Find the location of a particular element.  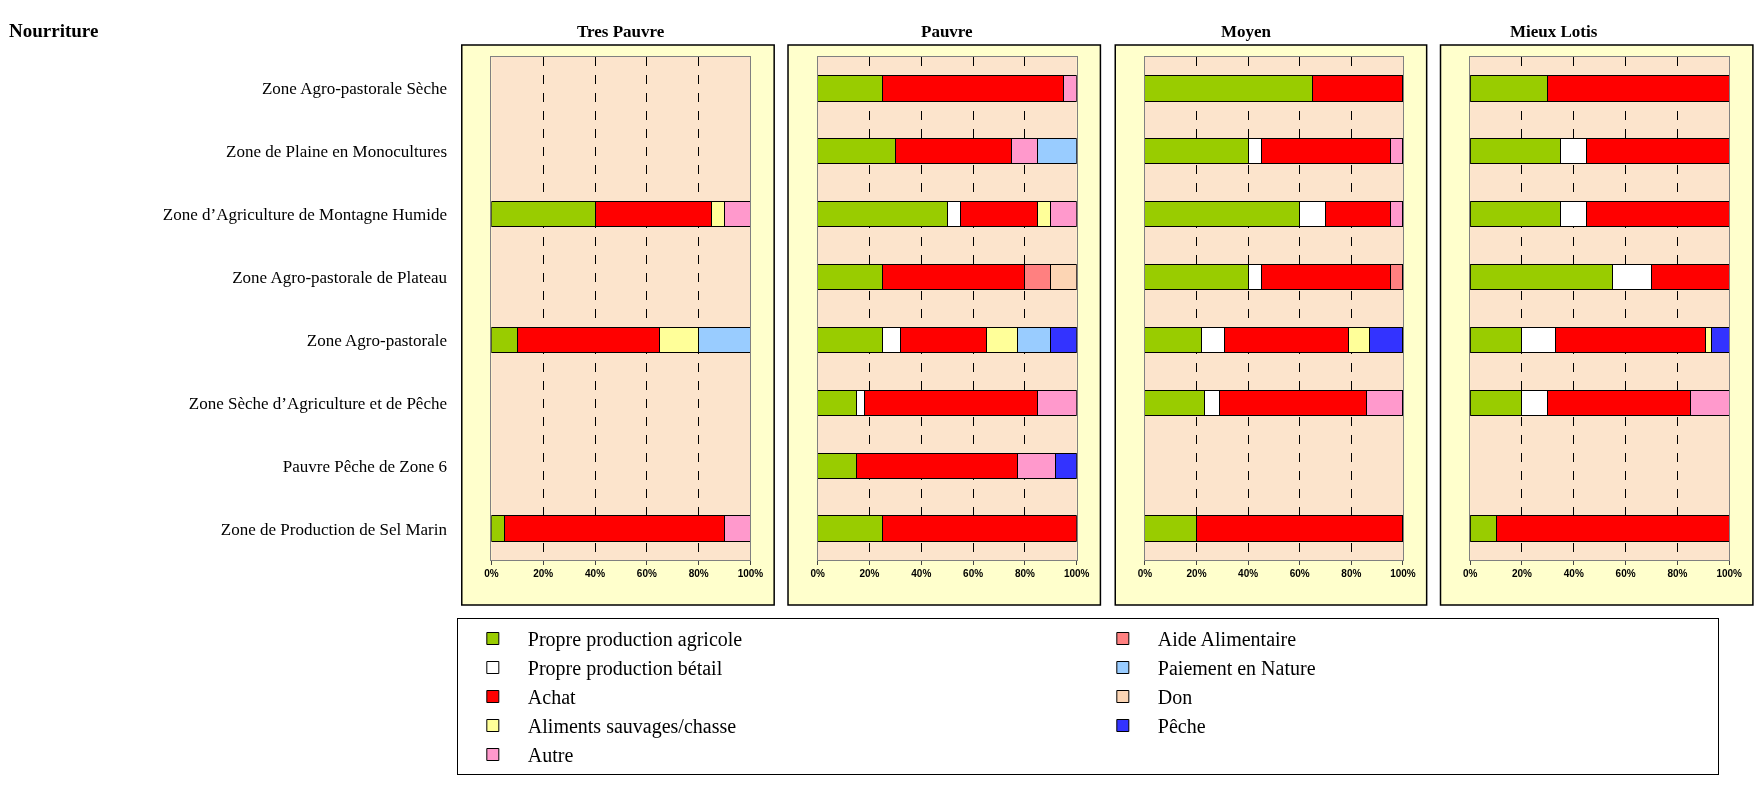

legend-label: Autre is located at coordinates (550, 755).